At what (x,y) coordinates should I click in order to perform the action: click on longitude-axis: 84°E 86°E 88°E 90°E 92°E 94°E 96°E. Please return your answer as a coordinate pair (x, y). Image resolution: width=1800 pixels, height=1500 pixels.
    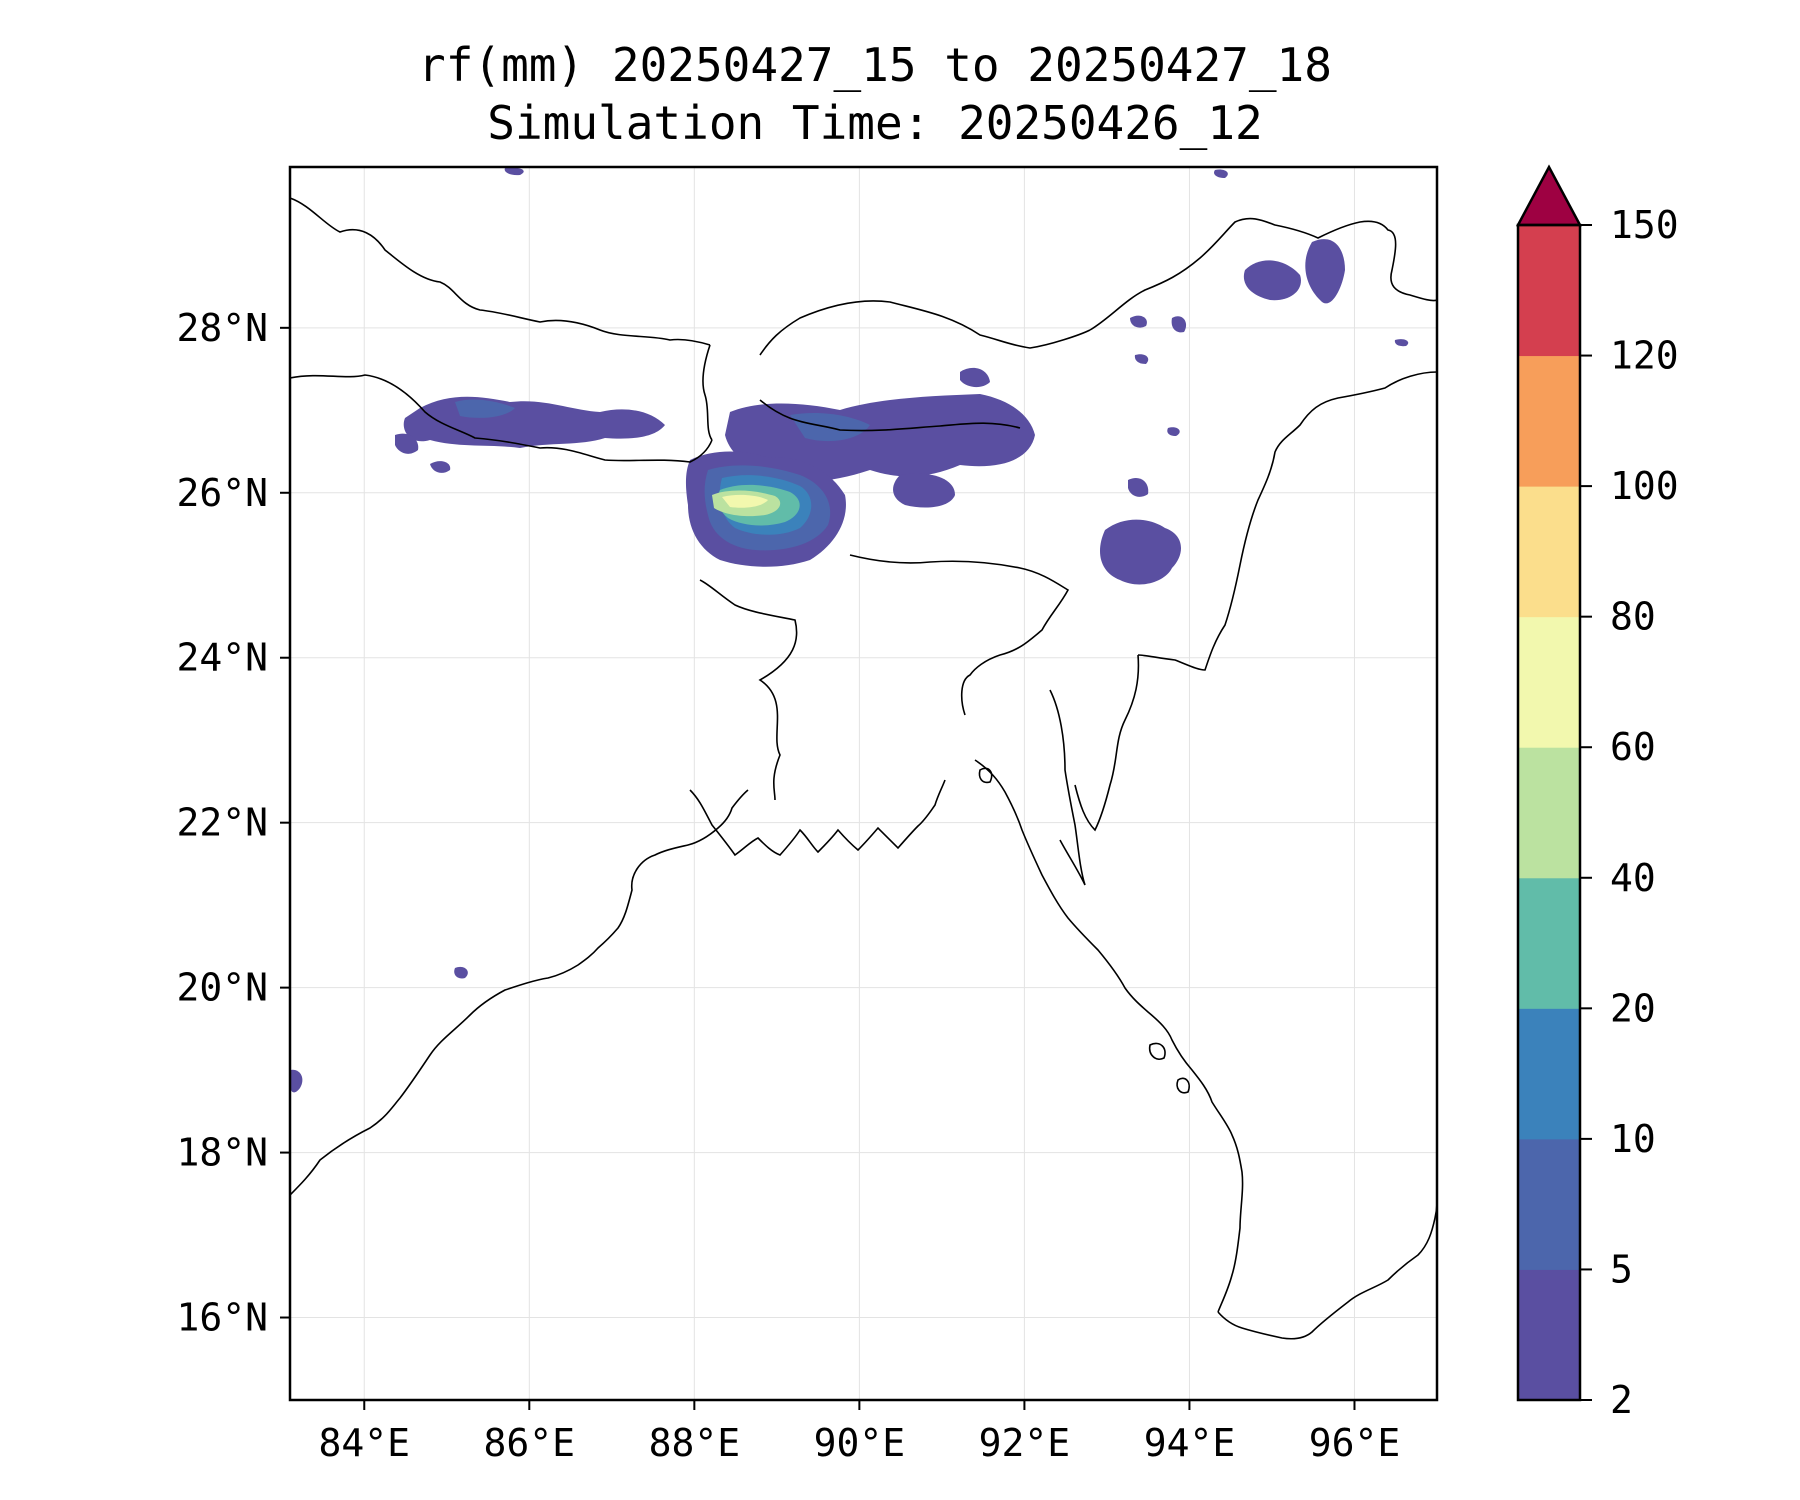
    Looking at the image, I should click on (860, 1432).